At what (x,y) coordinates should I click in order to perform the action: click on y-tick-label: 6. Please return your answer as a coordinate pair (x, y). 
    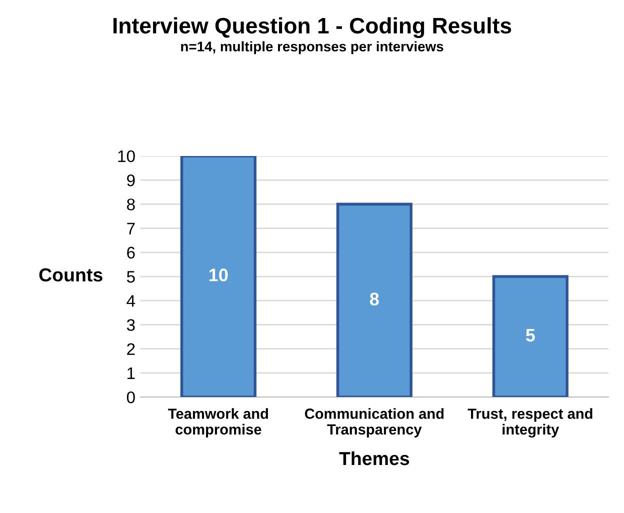
    Looking at the image, I should click on (131, 252).